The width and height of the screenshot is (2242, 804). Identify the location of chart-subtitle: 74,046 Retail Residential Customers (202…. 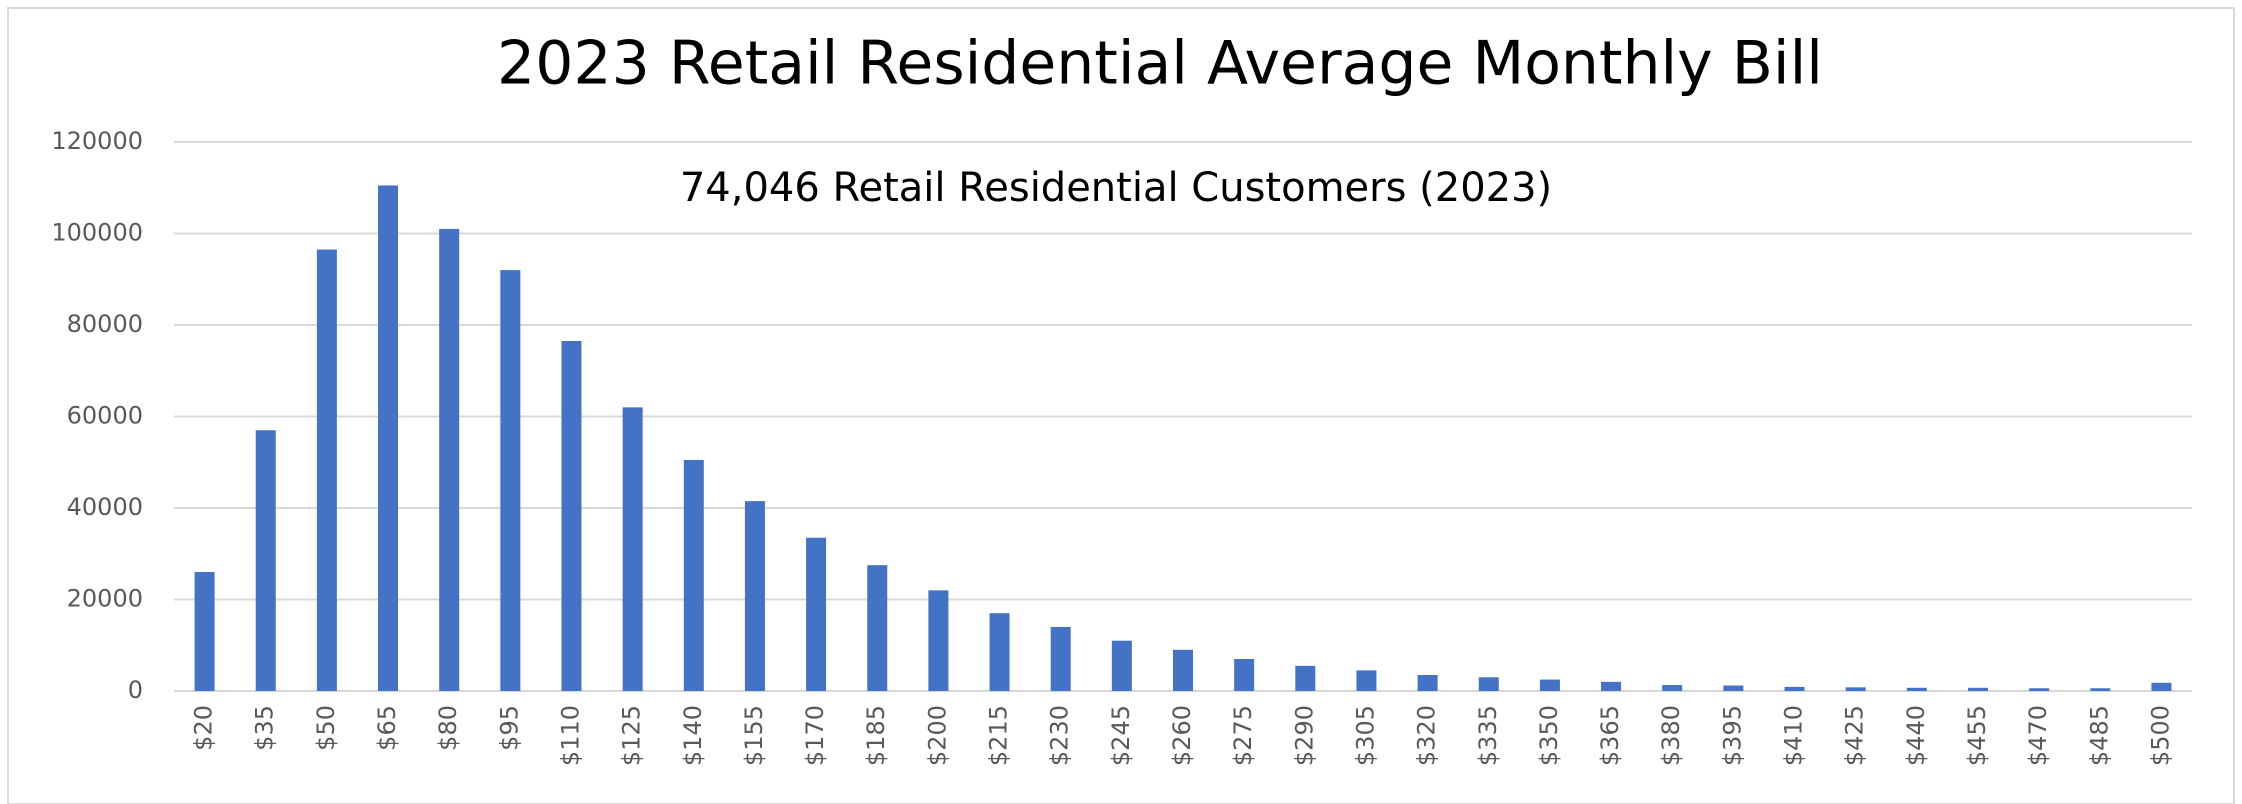
(1116, 188).